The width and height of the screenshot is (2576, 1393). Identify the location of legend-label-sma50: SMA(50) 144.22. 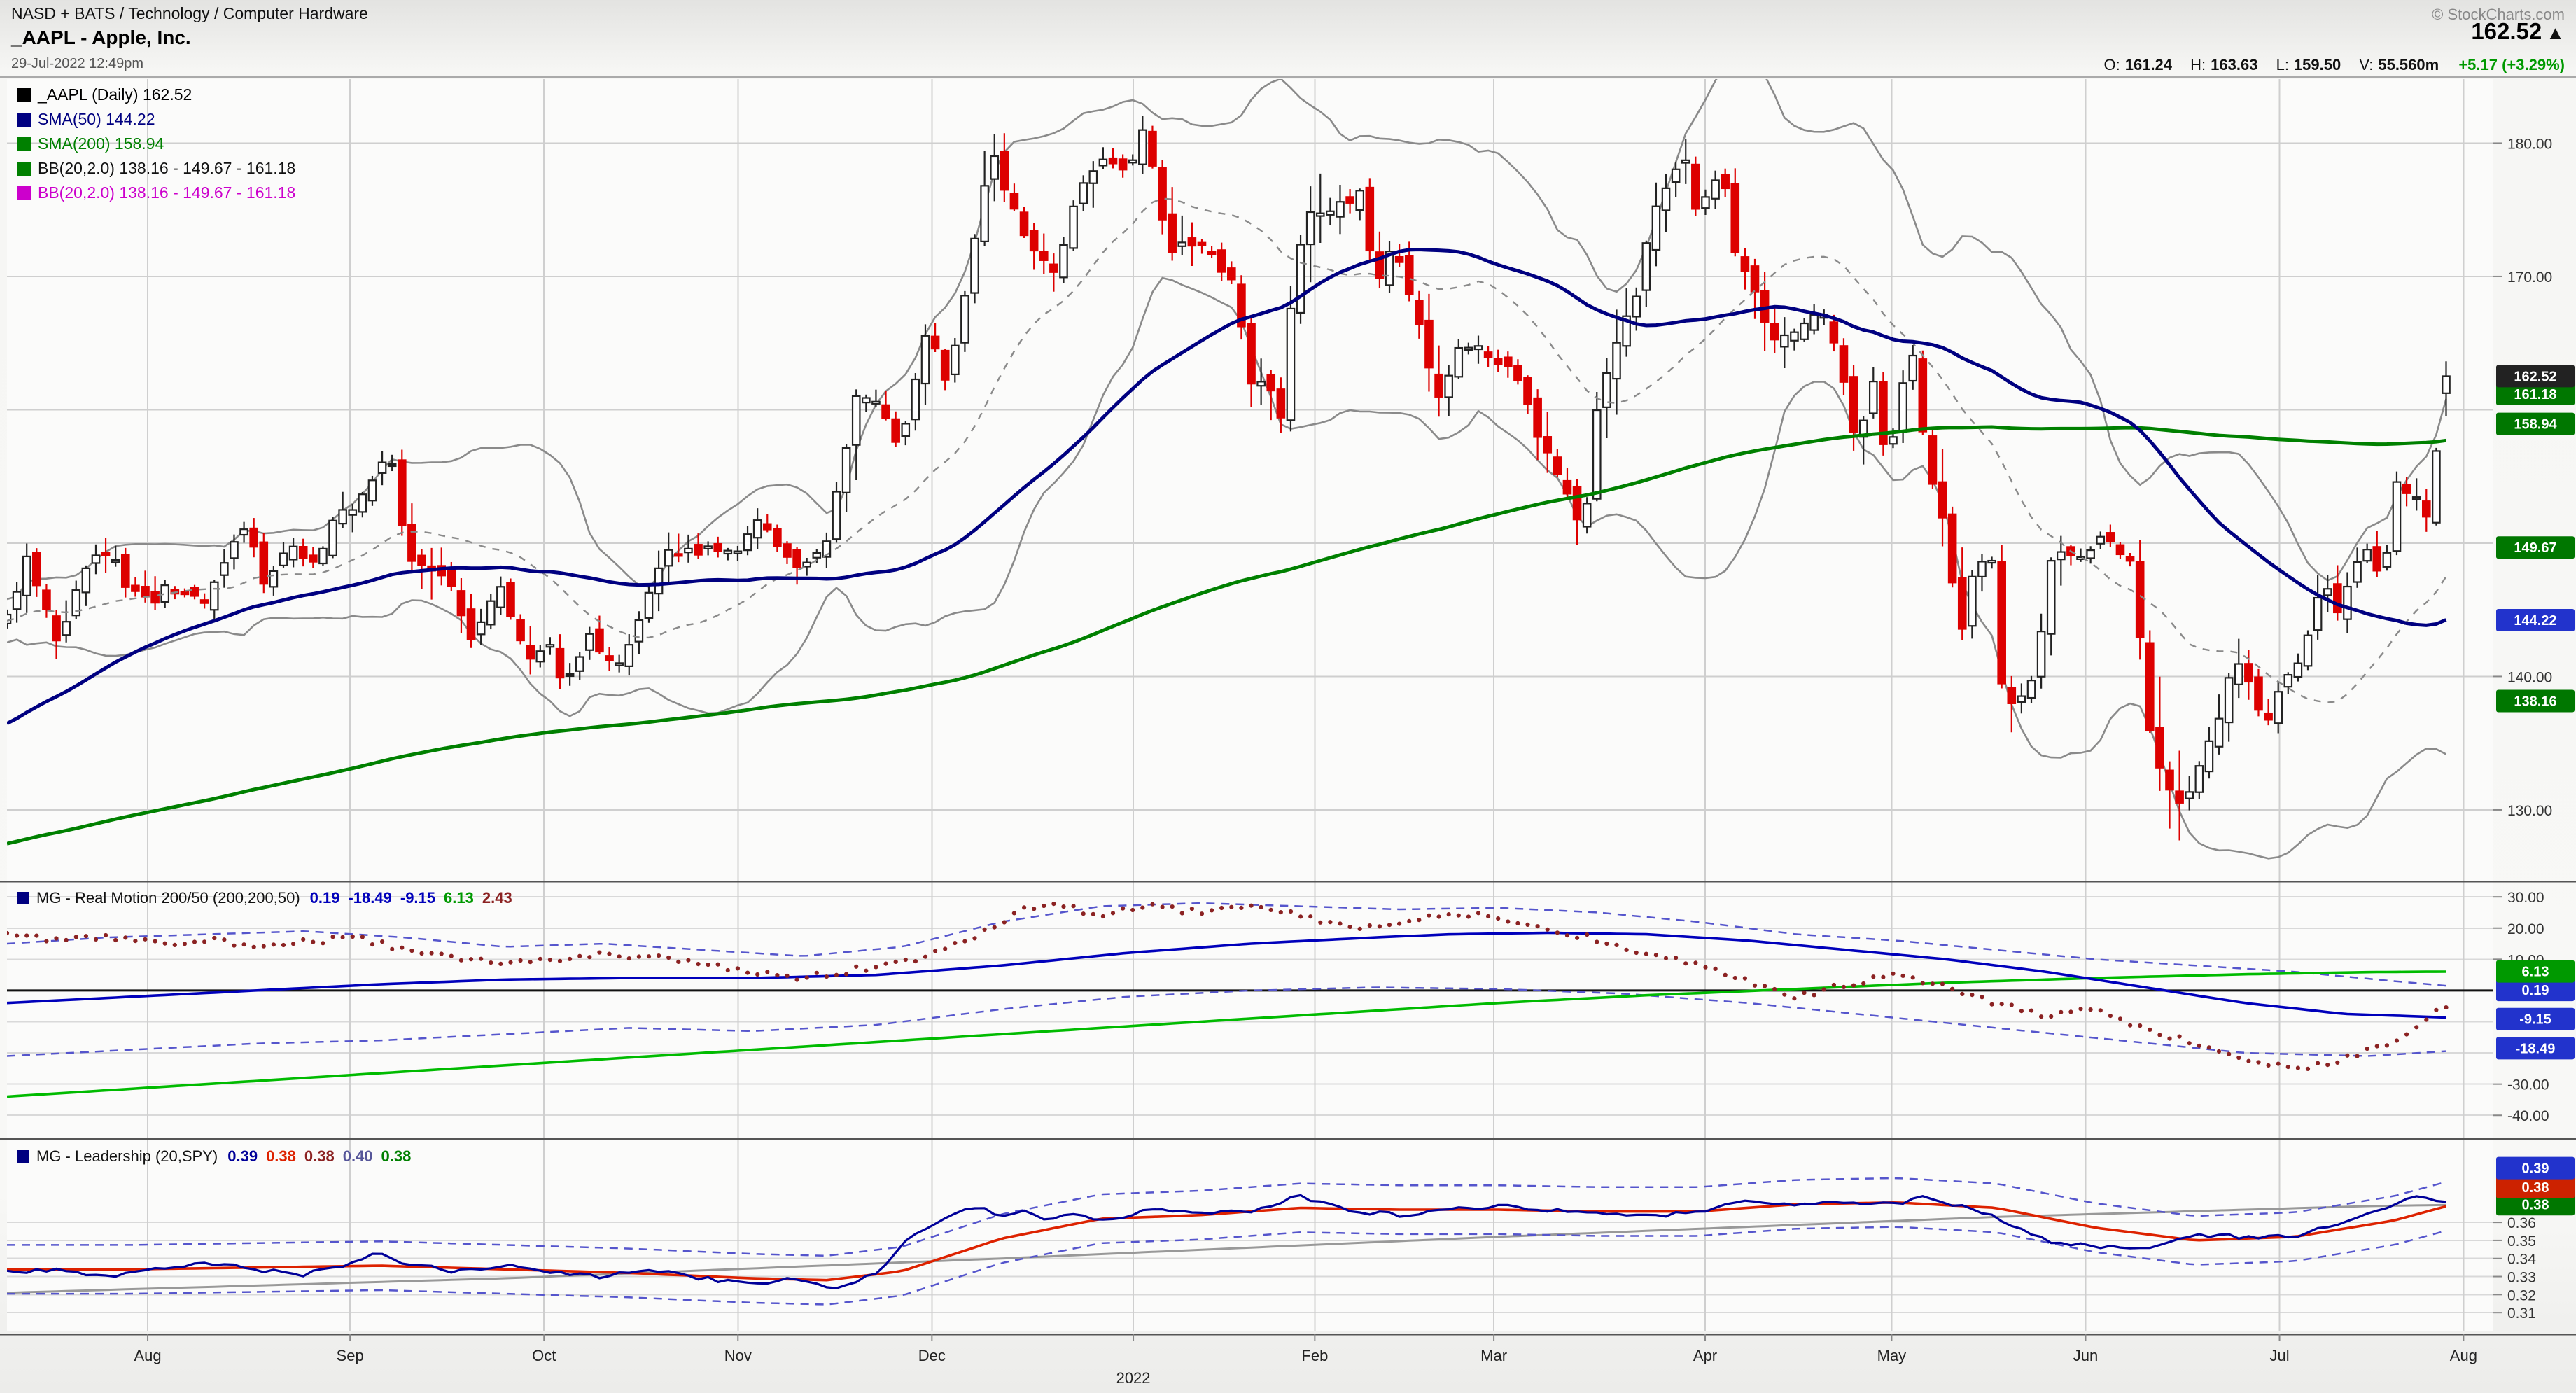
(96, 119).